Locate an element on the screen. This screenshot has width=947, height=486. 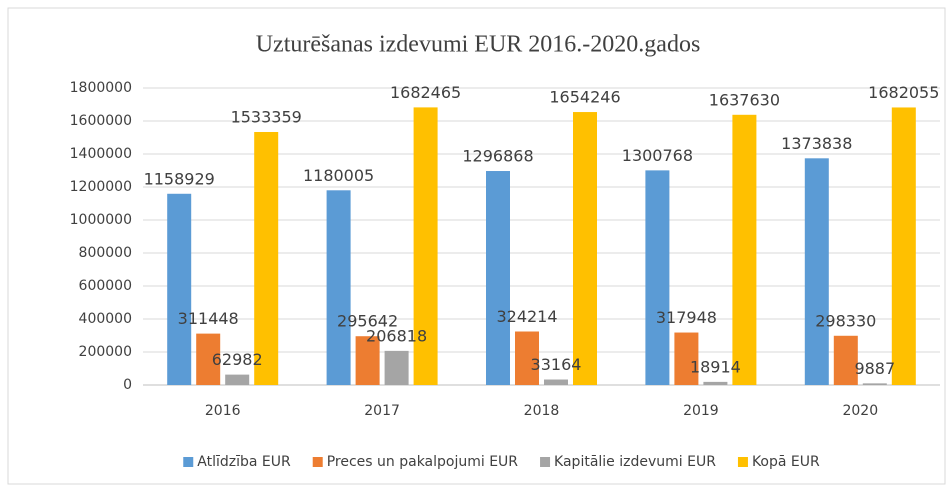
data-label: 324214 is located at coordinates (526, 316).